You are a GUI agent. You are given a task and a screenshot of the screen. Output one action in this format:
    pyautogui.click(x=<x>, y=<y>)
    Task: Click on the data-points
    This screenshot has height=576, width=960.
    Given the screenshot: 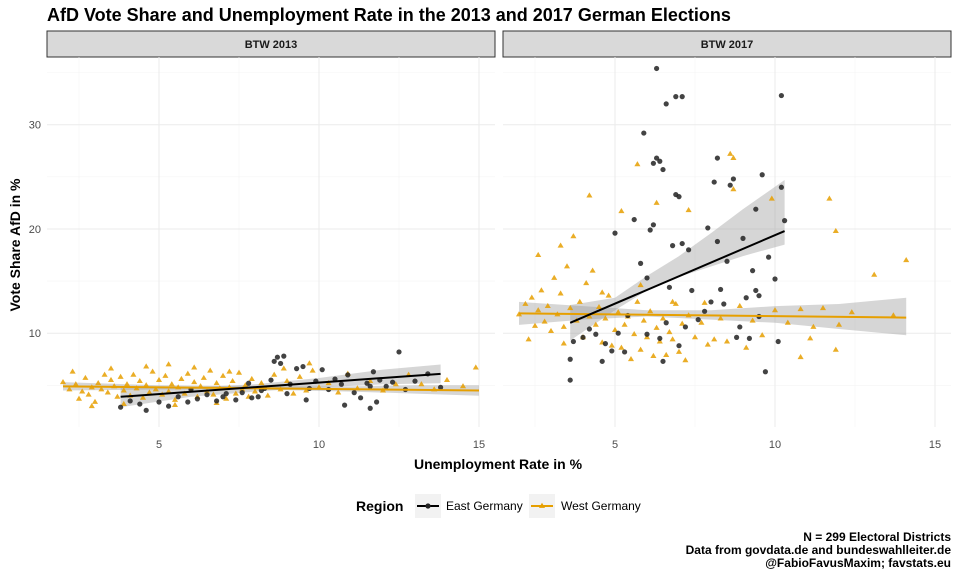 What is the action you would take?
    pyautogui.click(x=269, y=381)
    